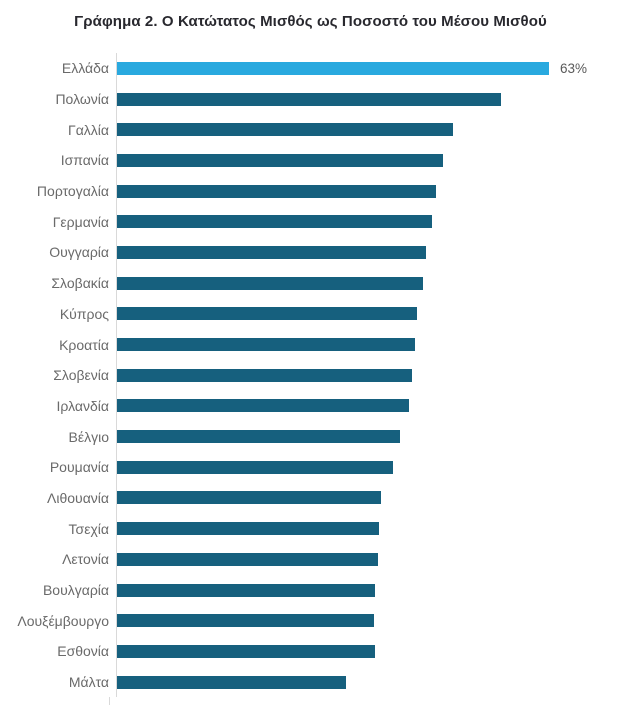 Image resolution: width=621 pixels, height=713 pixels. Describe the element at coordinates (63, 620) in the screenshot. I see `country-label: Λουξέμβουργο` at that location.